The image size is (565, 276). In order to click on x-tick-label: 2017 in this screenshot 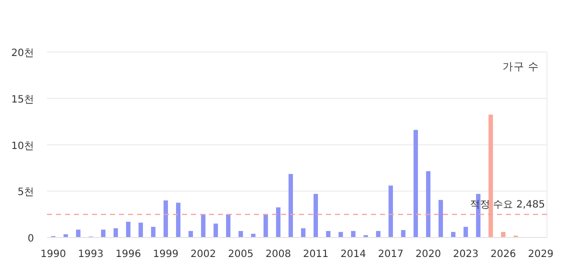, I will do `click(391, 254)`.